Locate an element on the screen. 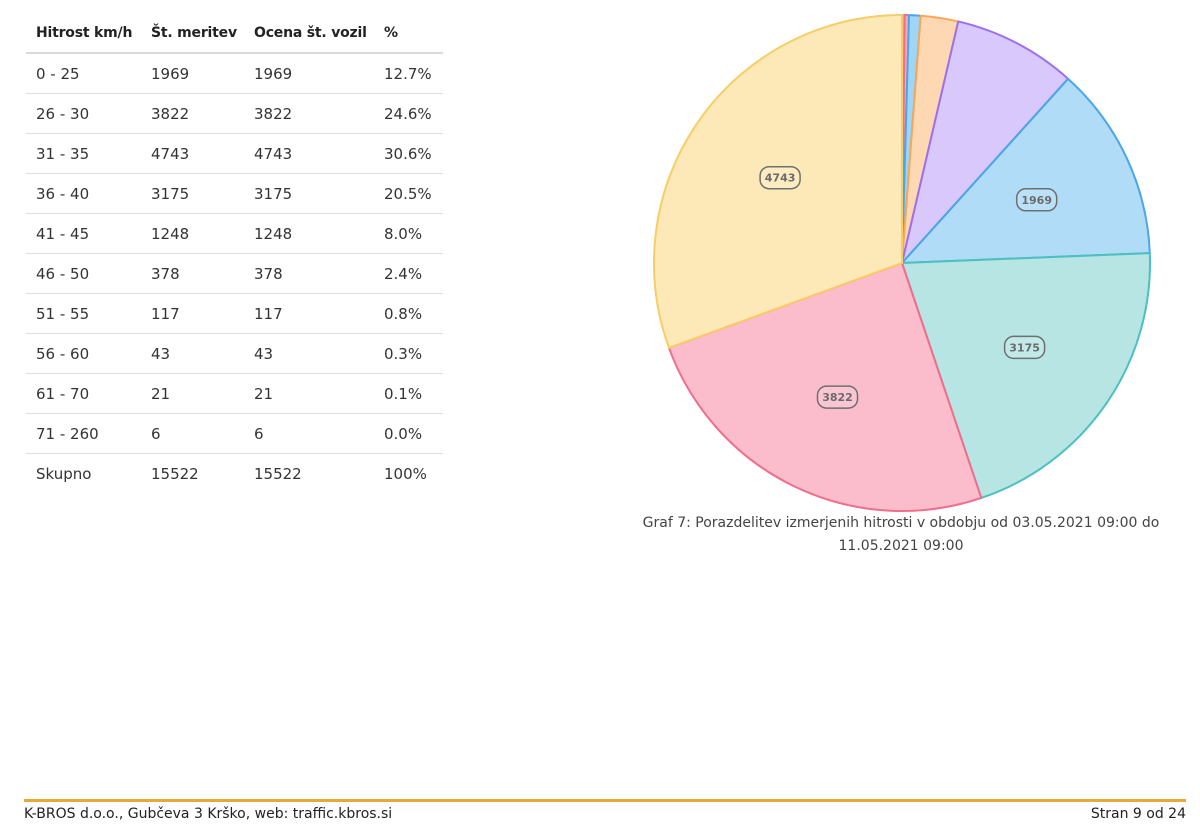 This screenshot has height=840, width=1200. cell-speed: 56 - 60 is located at coordinates (83, 353).